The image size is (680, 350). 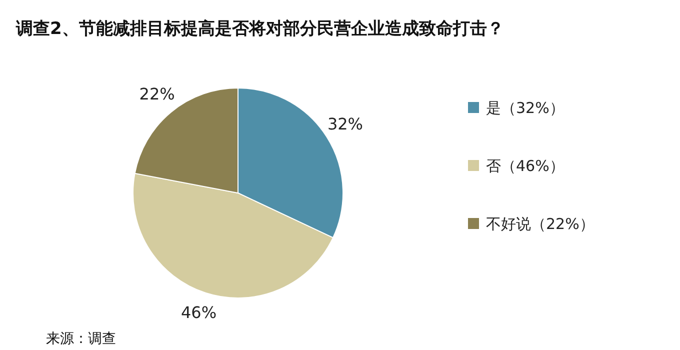 What do you see at coordinates (540, 224) in the screenshot?
I see `legend-label: 不好说（22%）` at bounding box center [540, 224].